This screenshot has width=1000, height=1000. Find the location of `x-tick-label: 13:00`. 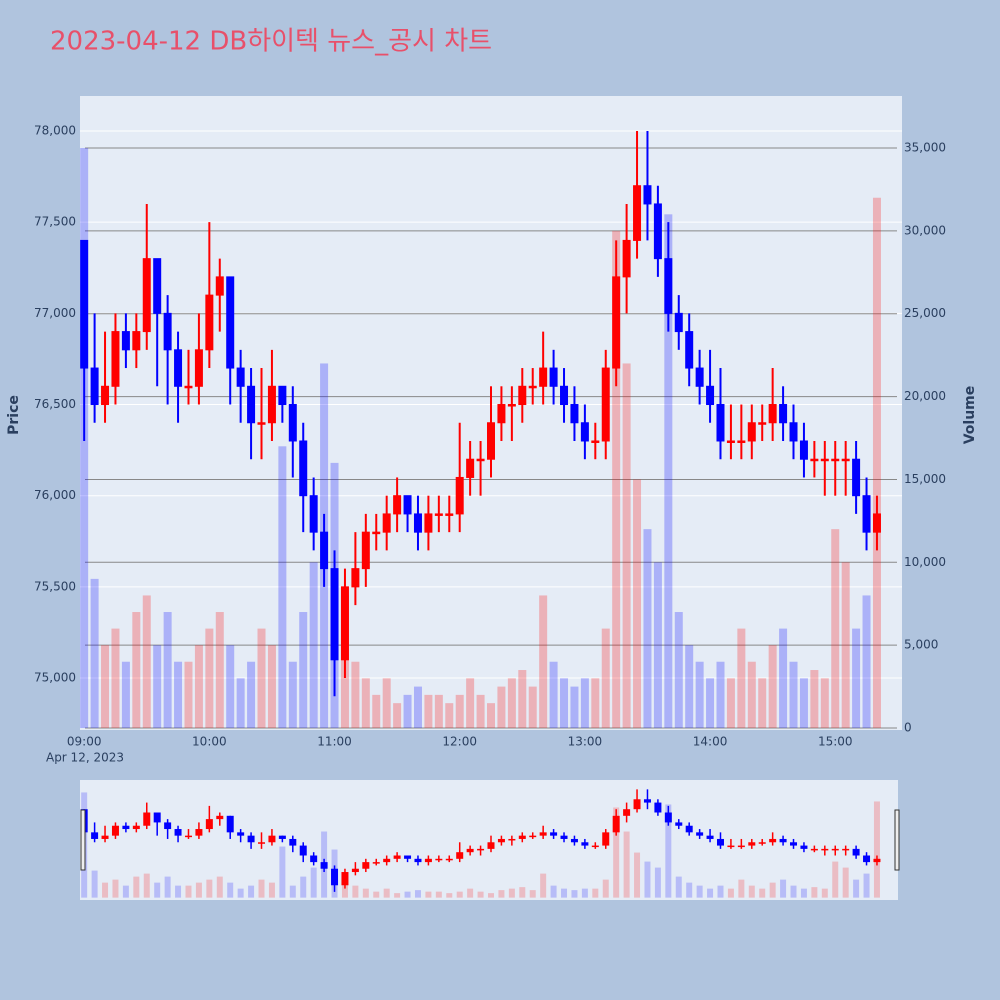

x-tick-label: 13:00 is located at coordinates (585, 742).